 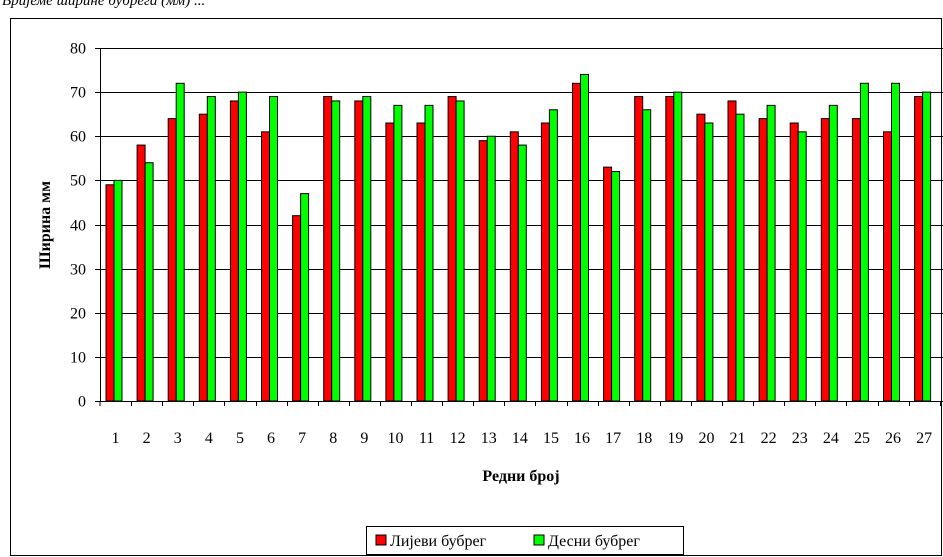 I want to click on legend: Лијеви бубрег Десни бубрег, so click(x=525, y=540).